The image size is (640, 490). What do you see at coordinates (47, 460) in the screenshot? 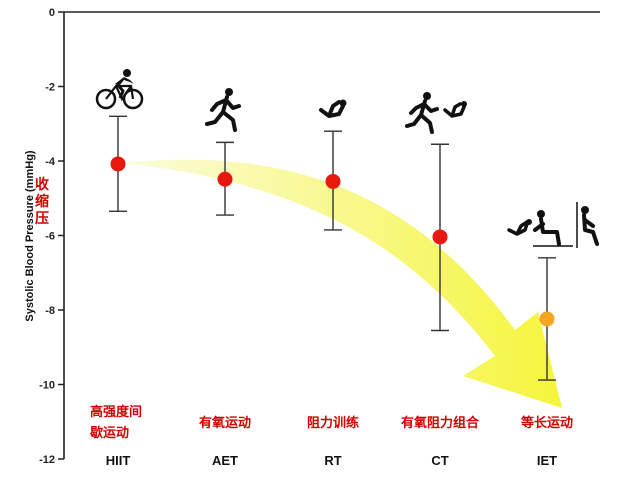
I see `y-tick-label: -12` at bounding box center [47, 460].